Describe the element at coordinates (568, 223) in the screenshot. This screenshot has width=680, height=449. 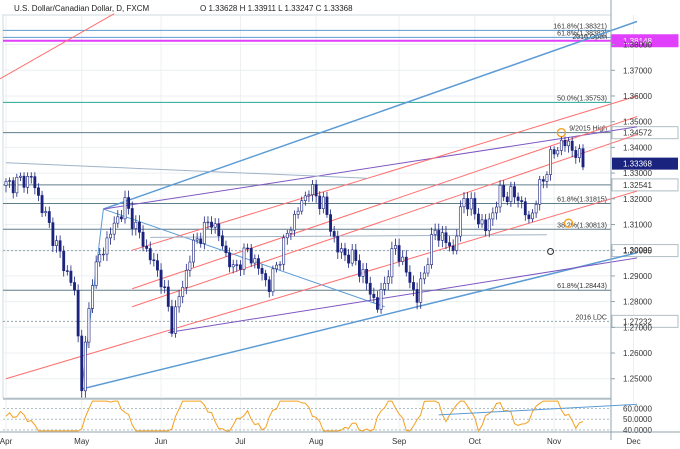
I see `marker-circle-mid` at that location.